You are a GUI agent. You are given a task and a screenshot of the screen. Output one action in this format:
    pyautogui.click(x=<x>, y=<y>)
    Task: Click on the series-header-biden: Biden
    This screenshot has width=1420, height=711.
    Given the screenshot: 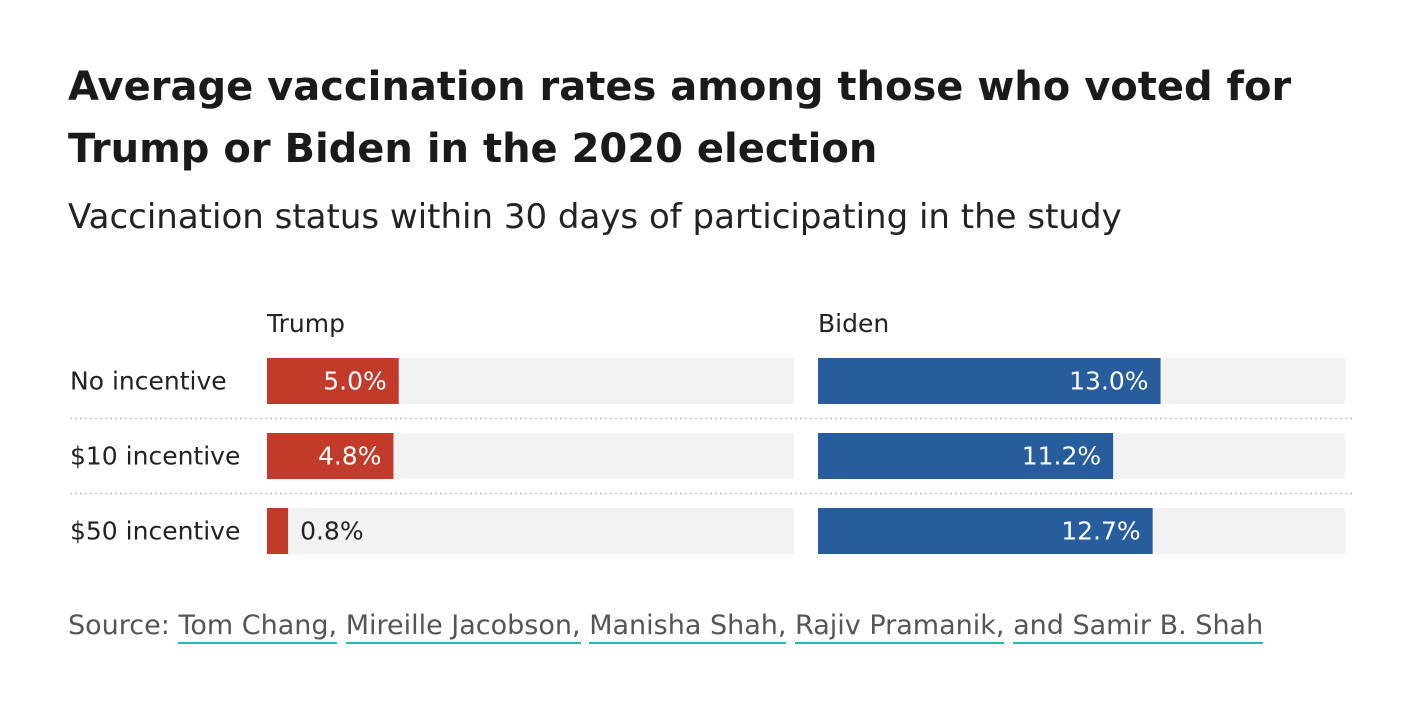 What is the action you would take?
    pyautogui.click(x=853, y=323)
    